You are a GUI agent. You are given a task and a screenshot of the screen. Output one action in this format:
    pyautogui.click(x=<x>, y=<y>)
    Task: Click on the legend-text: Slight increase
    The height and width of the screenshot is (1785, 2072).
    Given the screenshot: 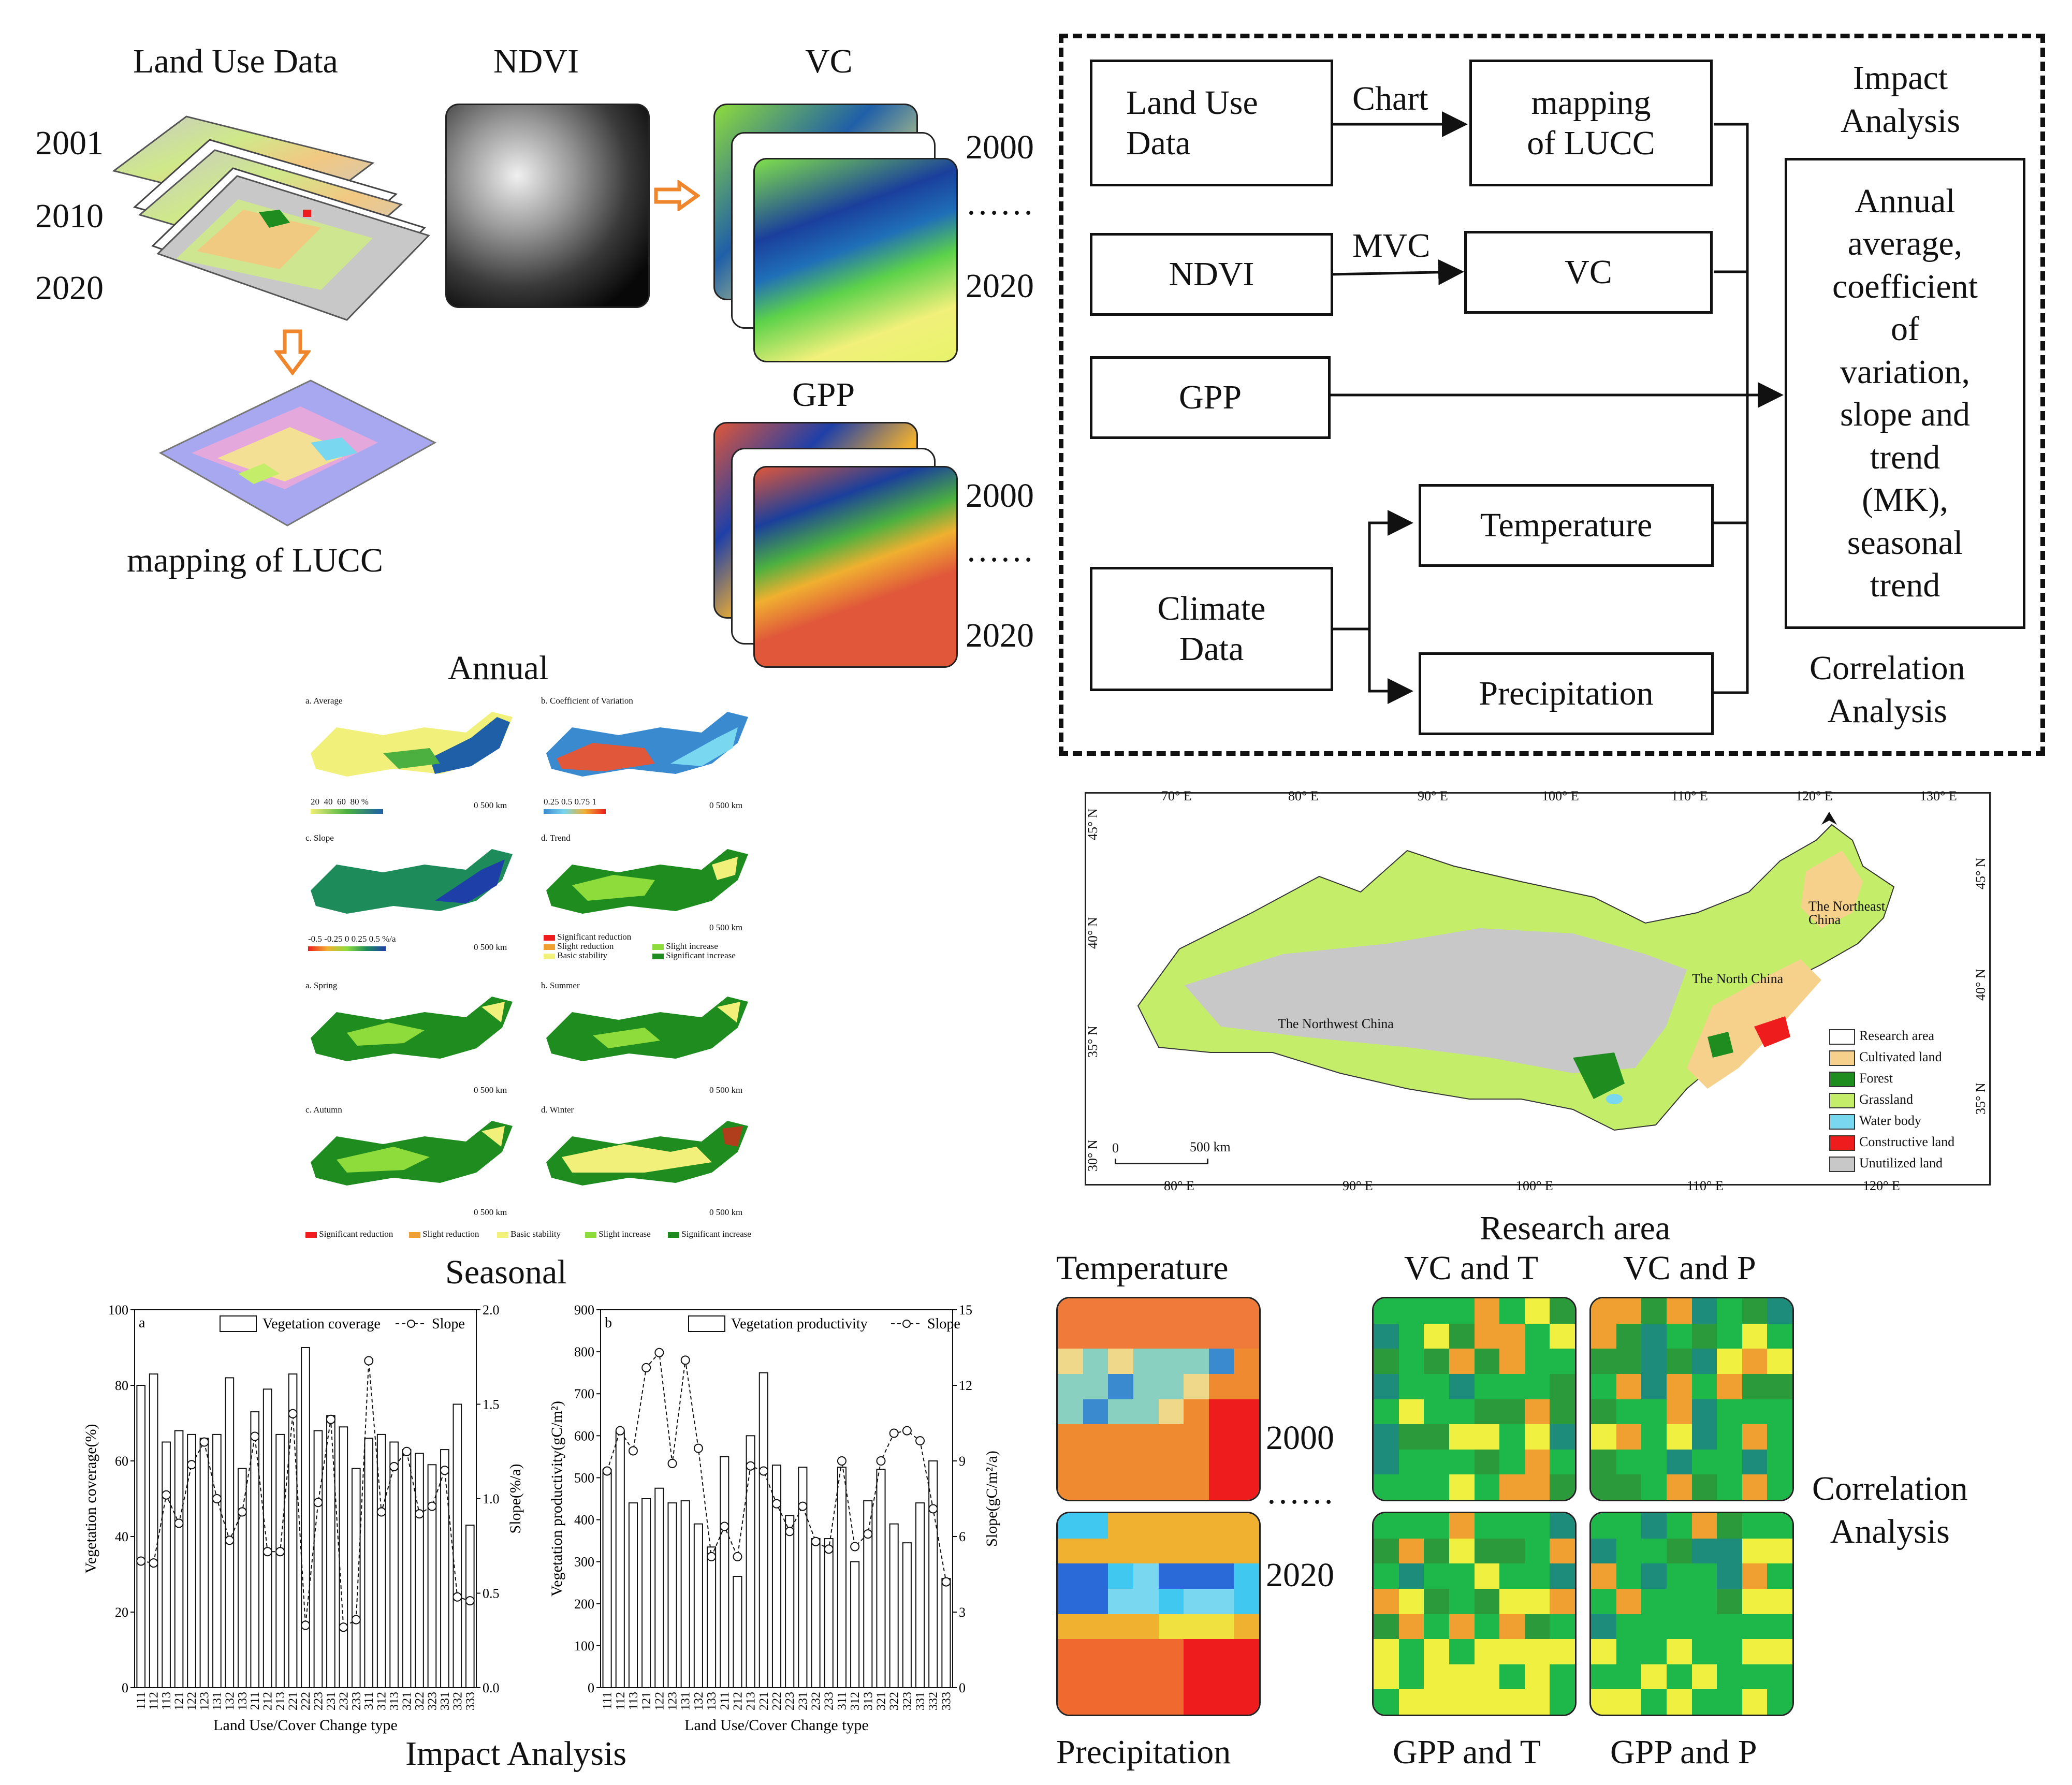 What is the action you would take?
    pyautogui.click(x=625, y=1234)
    